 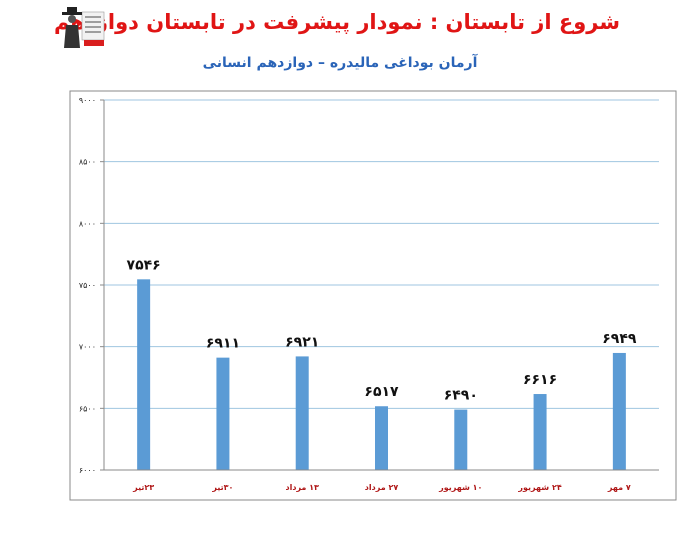 I want to click on bar-value-label: ۷۵۴۶, so click(x=144, y=265).